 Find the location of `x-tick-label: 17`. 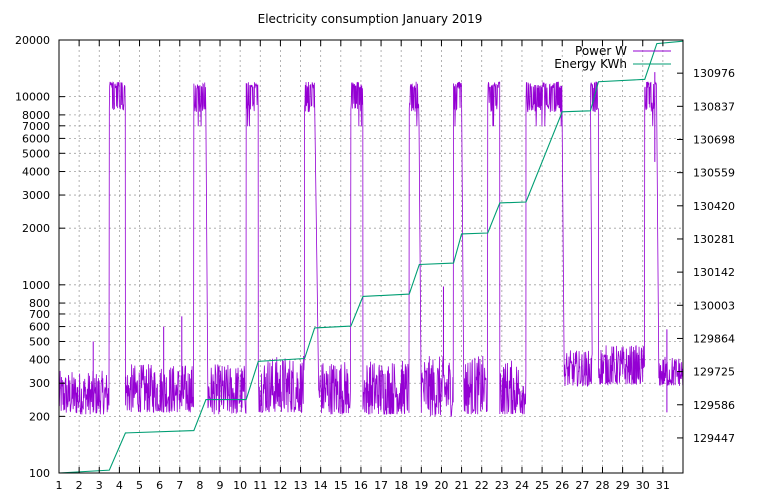

x-tick-label: 17 is located at coordinates (381, 485).